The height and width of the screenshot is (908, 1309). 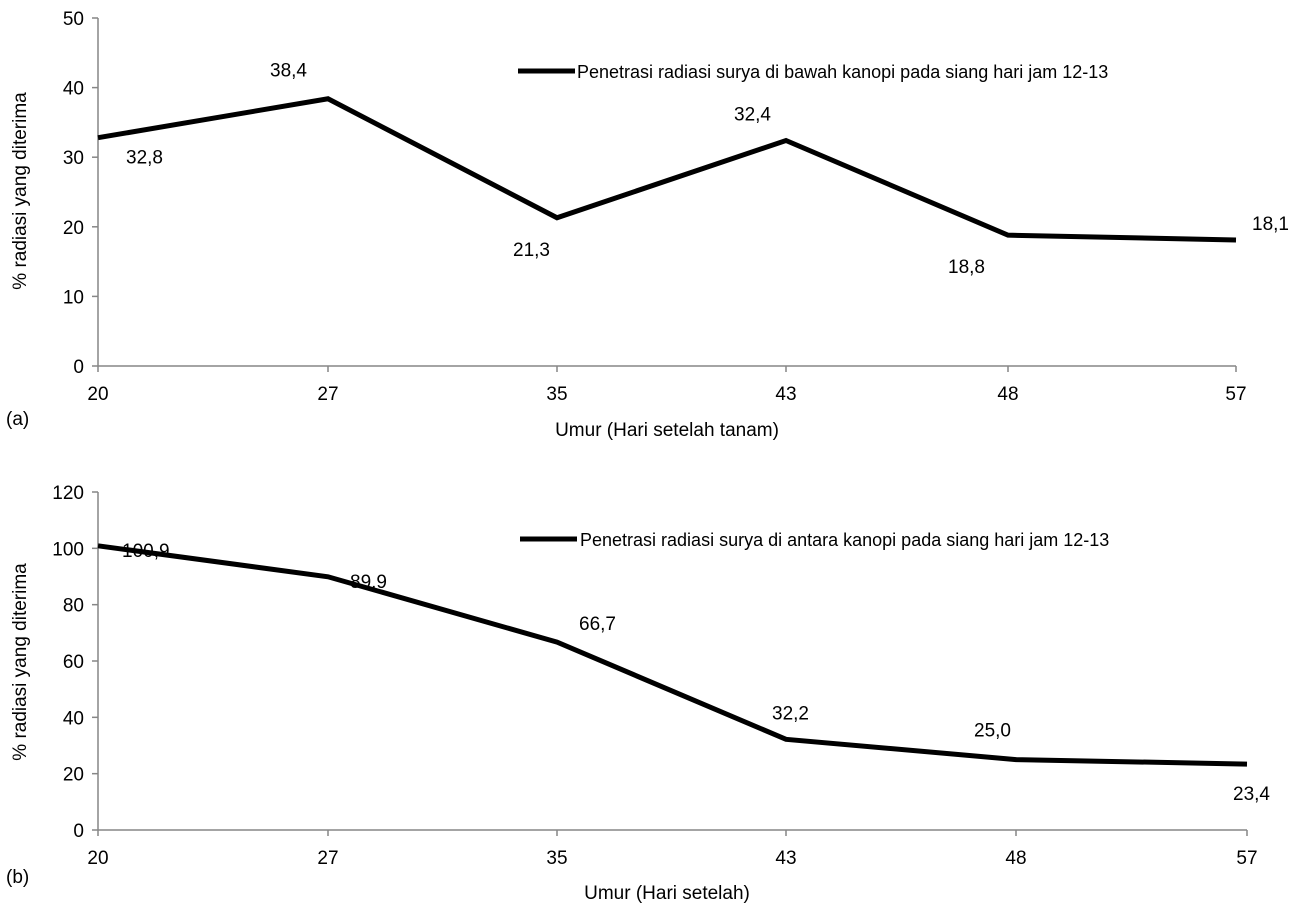 I want to click on chart-a-series-line, so click(x=667, y=169).